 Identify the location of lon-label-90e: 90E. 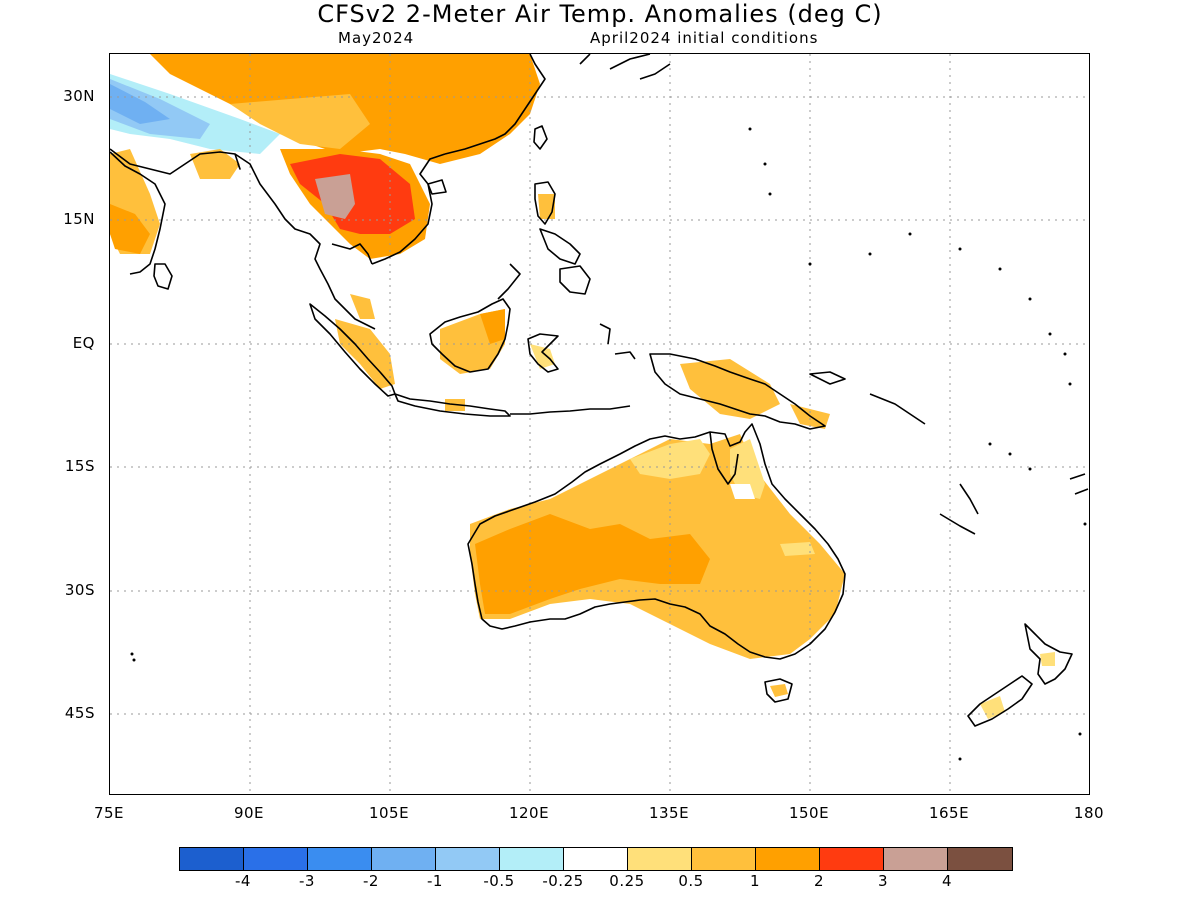
(249, 813).